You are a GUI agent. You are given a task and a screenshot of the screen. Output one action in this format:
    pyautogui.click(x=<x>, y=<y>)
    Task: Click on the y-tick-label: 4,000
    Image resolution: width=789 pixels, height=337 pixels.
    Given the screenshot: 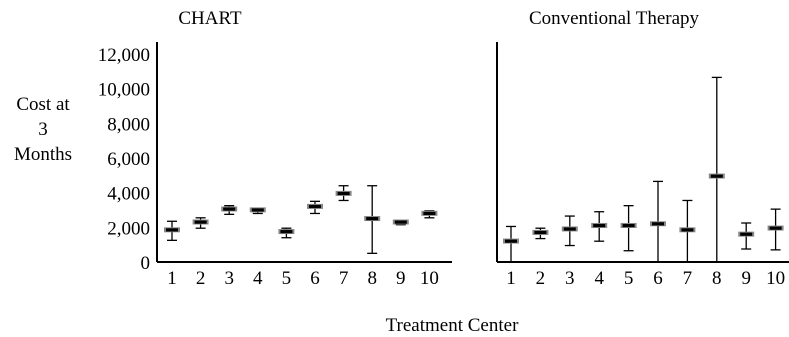 What is the action you would take?
    pyautogui.click(x=128, y=194)
    